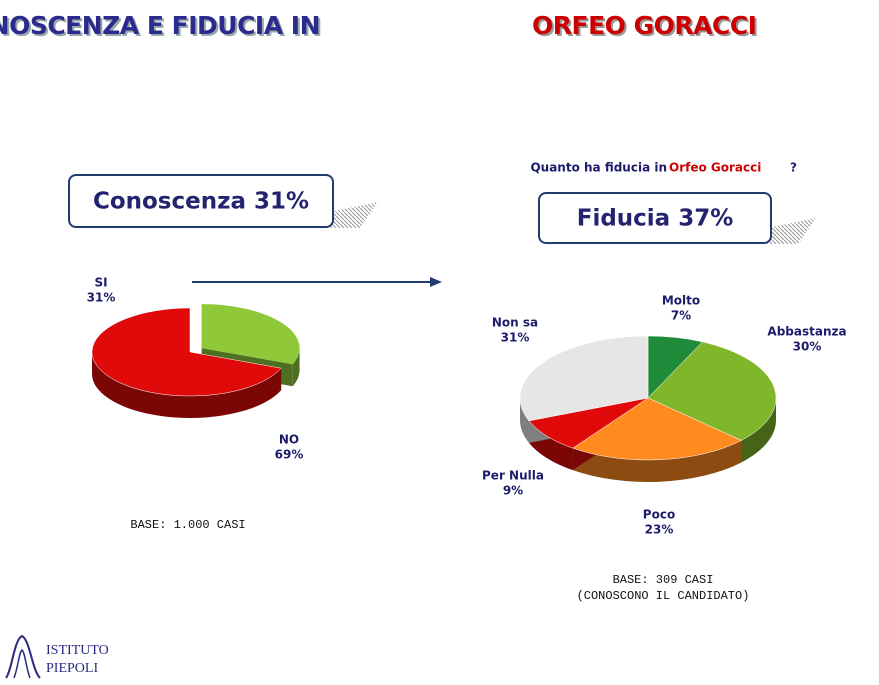  What do you see at coordinates (807, 347) in the screenshot?
I see `slice-value: 30%` at bounding box center [807, 347].